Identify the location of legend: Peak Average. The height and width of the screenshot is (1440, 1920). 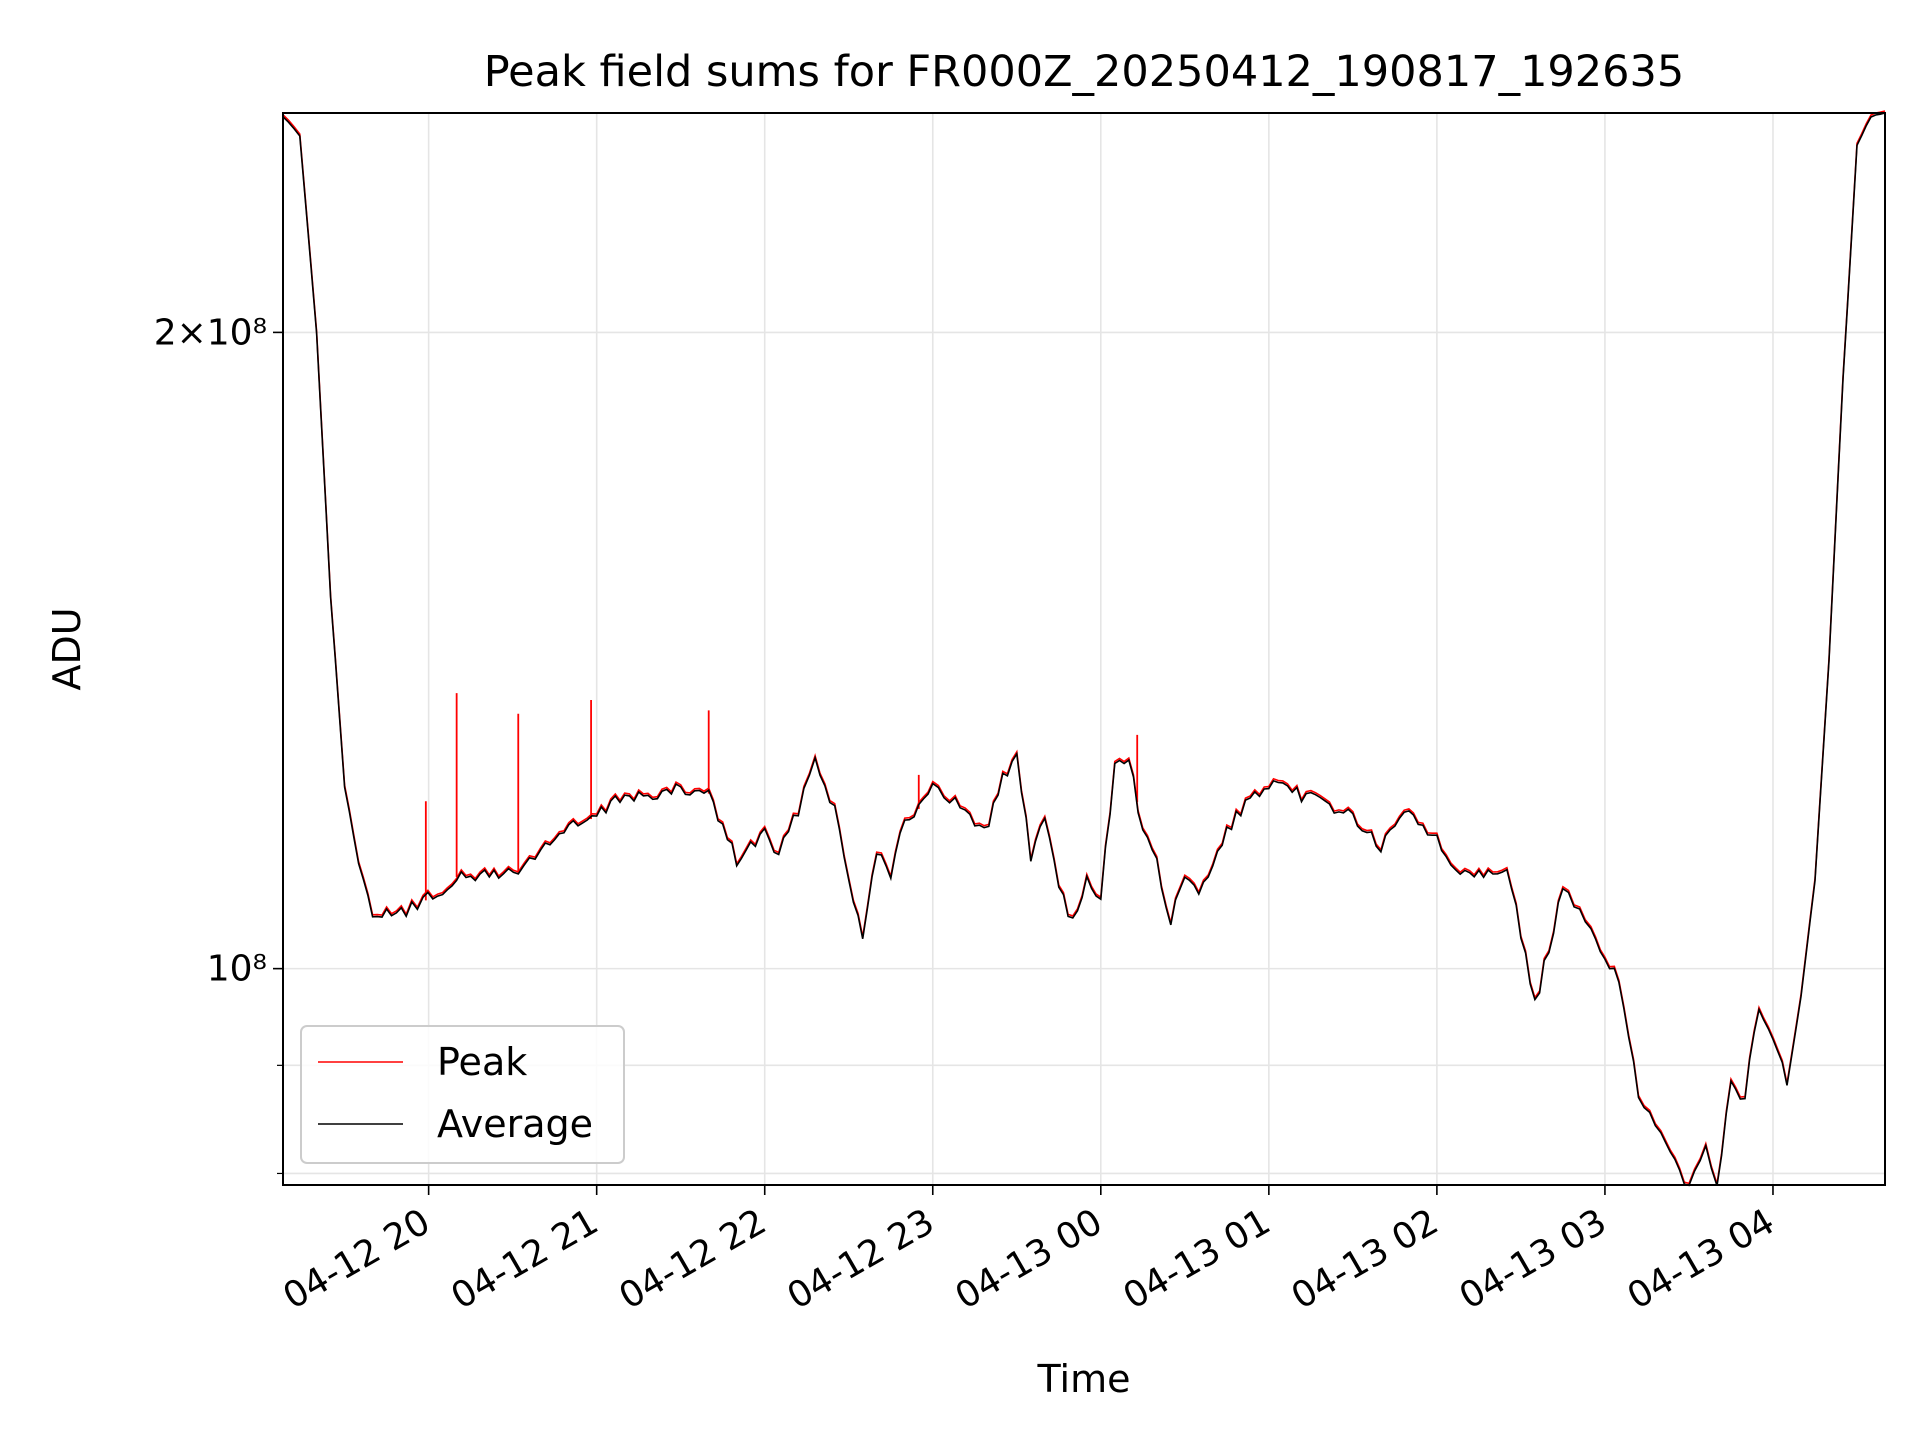
(462, 1094).